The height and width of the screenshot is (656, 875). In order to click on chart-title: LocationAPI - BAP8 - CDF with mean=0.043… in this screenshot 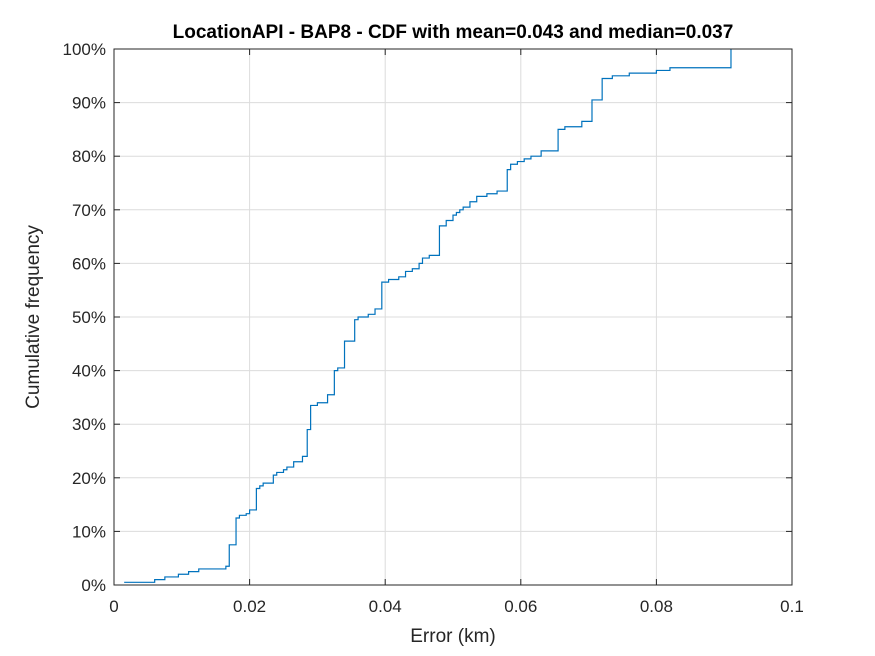, I will do `click(453, 32)`.